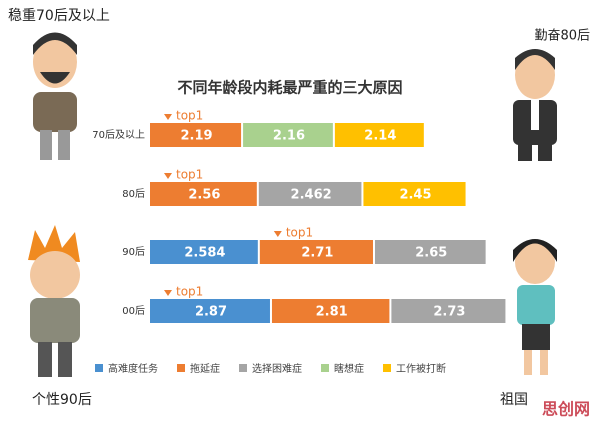  I want to click on data-label: 2.462, so click(311, 195).